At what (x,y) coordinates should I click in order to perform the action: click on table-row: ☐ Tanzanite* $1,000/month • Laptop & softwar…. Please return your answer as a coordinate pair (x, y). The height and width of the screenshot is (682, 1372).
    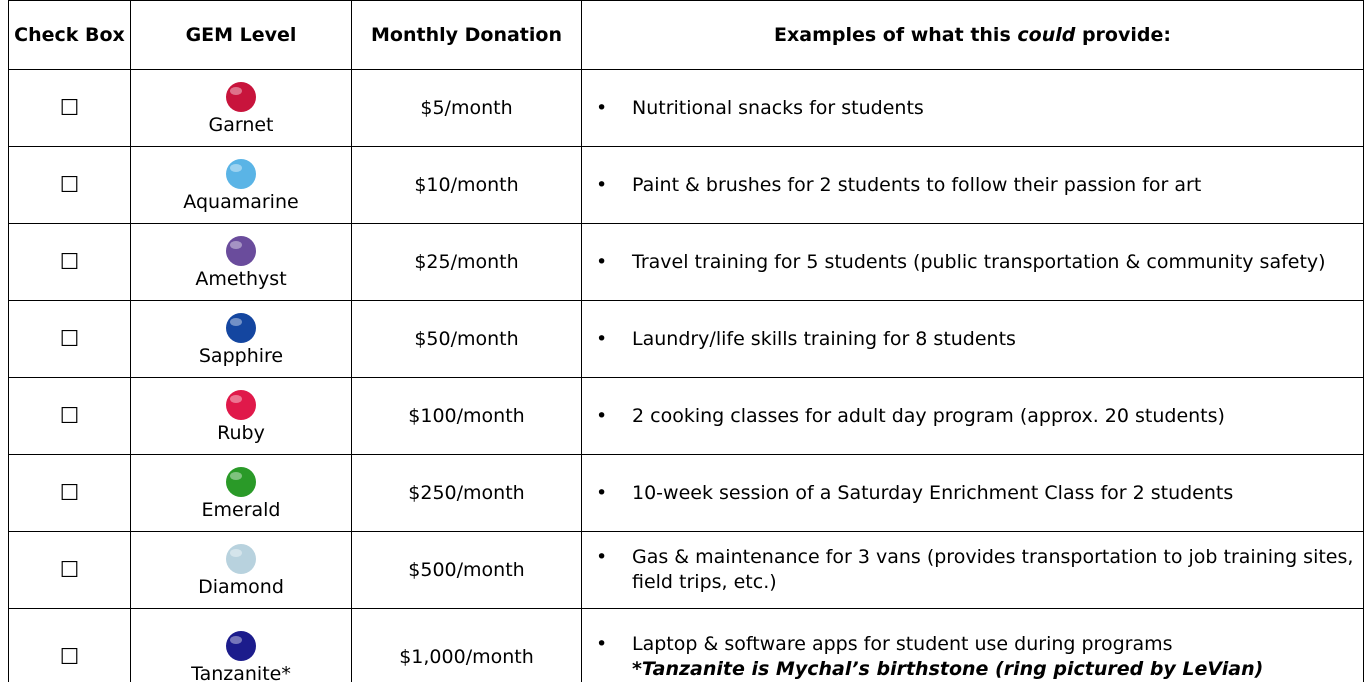
    Looking at the image, I should click on (686, 645).